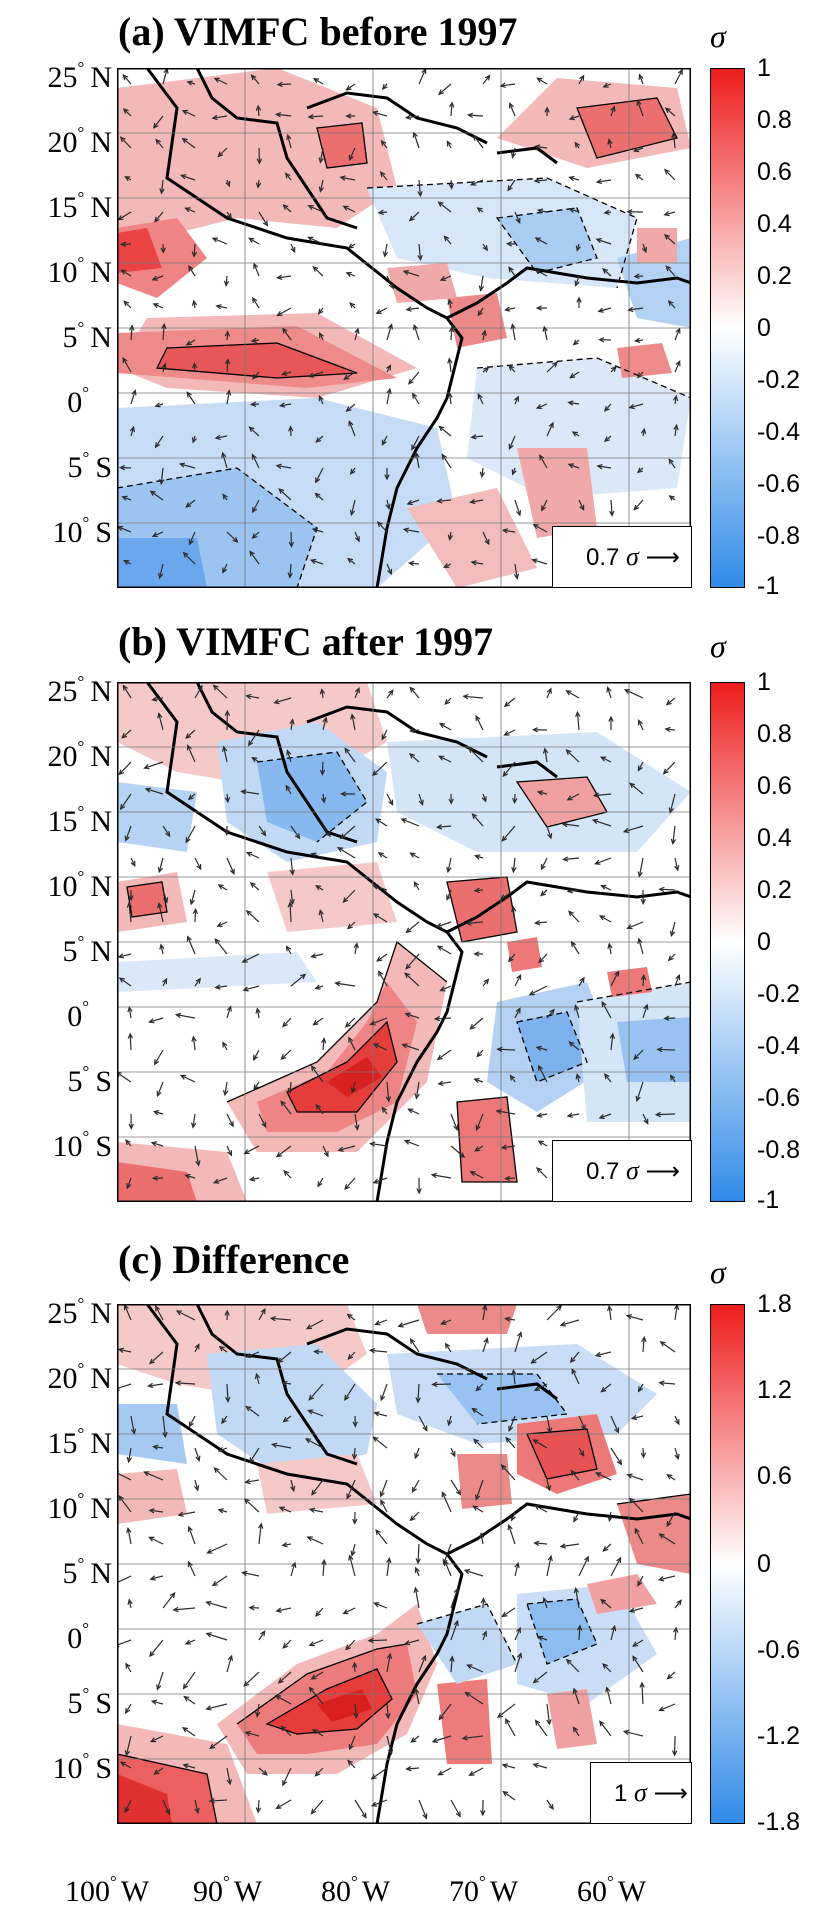 The width and height of the screenshot is (832, 1908). What do you see at coordinates (483, 1887) in the screenshot?
I see `longitude-label: 70°W` at bounding box center [483, 1887].